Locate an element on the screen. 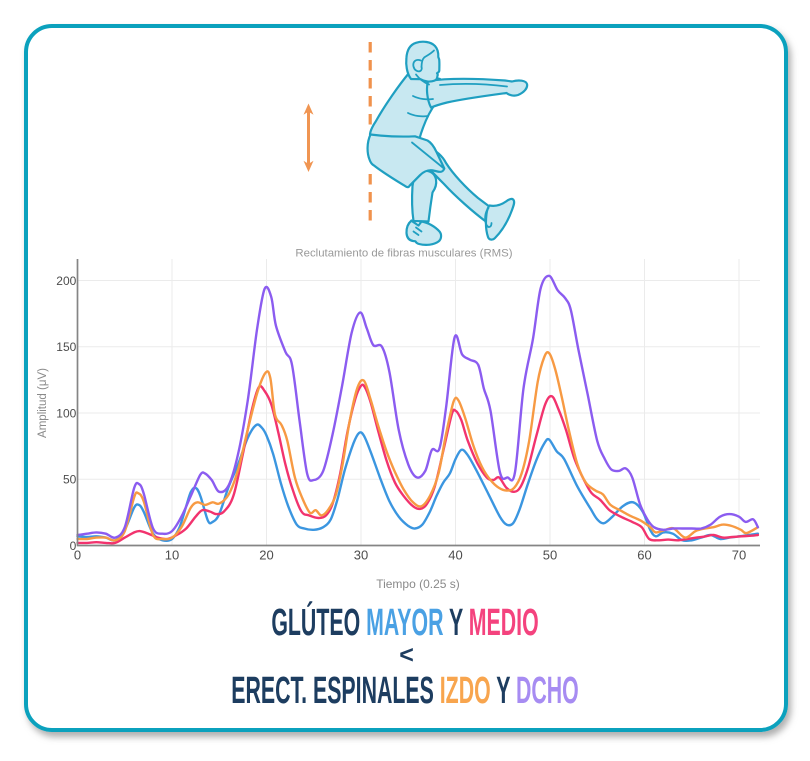  svg-text: 200 is located at coordinates (66, 281).